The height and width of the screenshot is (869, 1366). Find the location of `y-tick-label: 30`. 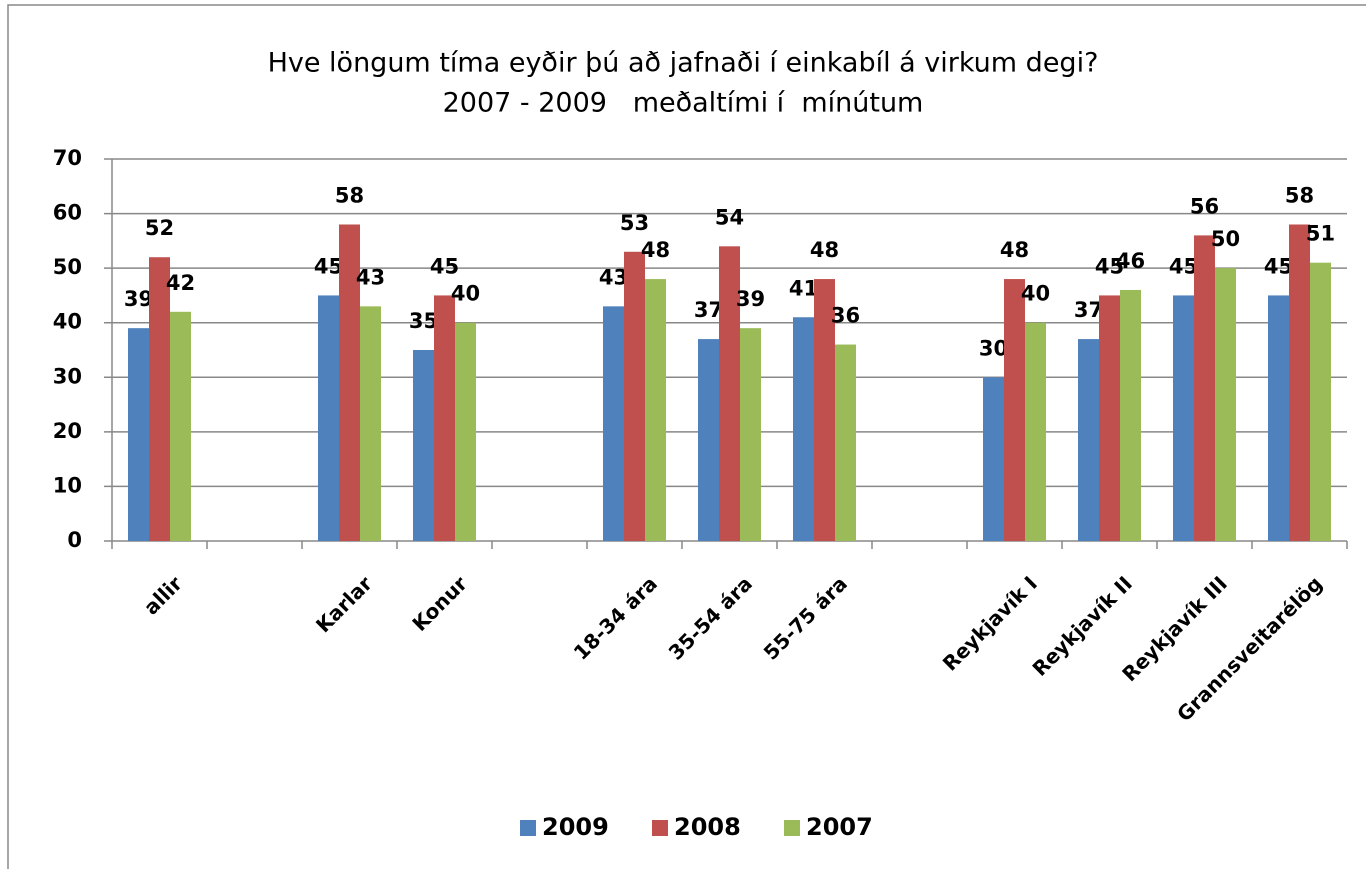

y-tick-label: 30 is located at coordinates (67, 376).